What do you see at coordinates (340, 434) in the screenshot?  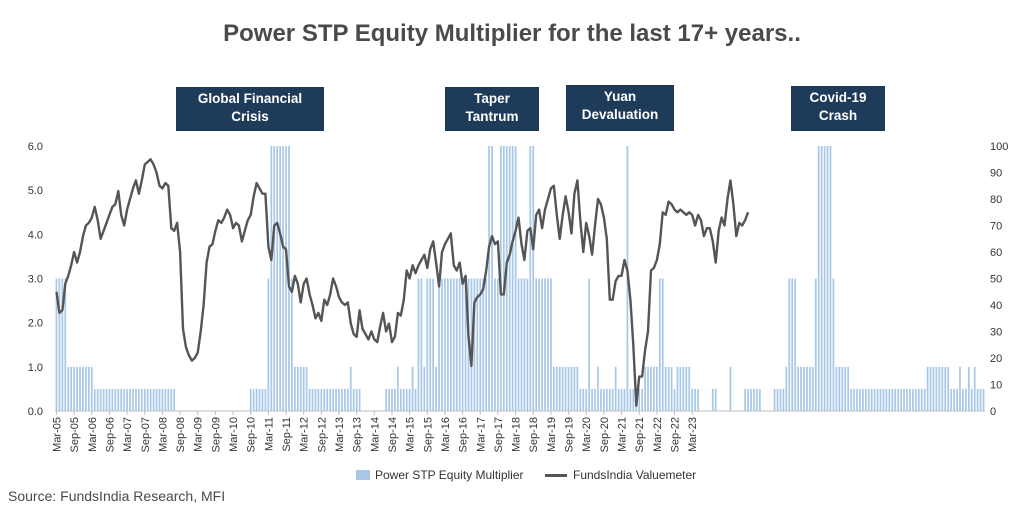 I see `x-tick-label: Mar-13` at bounding box center [340, 434].